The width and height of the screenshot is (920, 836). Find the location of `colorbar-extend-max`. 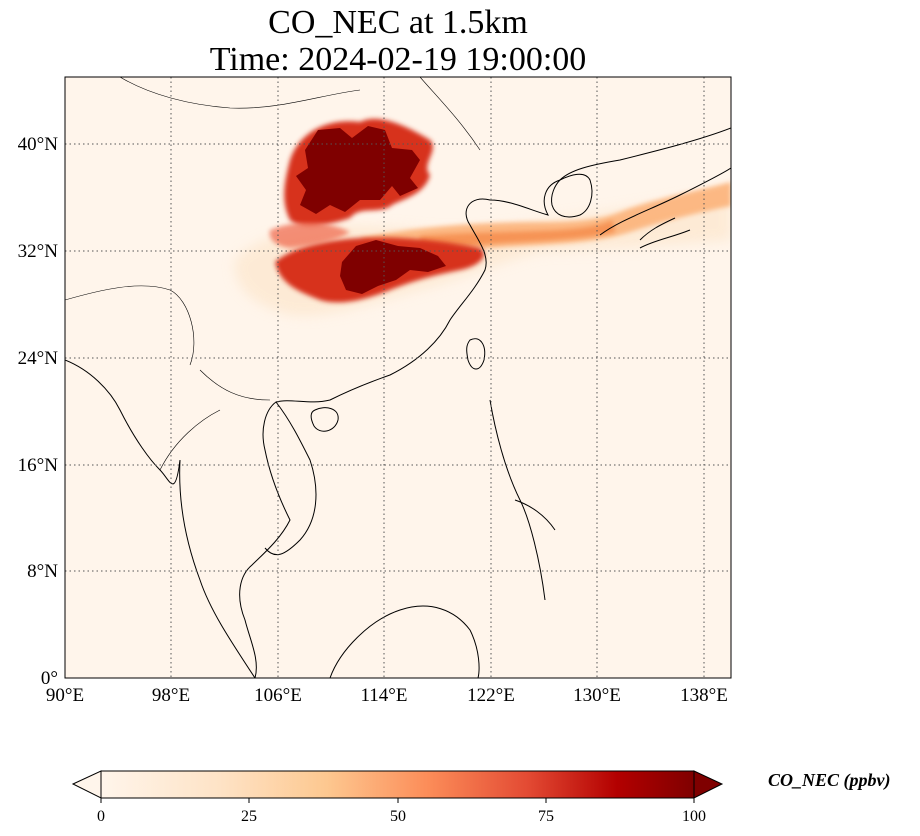

colorbar-extend-max is located at coordinates (708, 784).